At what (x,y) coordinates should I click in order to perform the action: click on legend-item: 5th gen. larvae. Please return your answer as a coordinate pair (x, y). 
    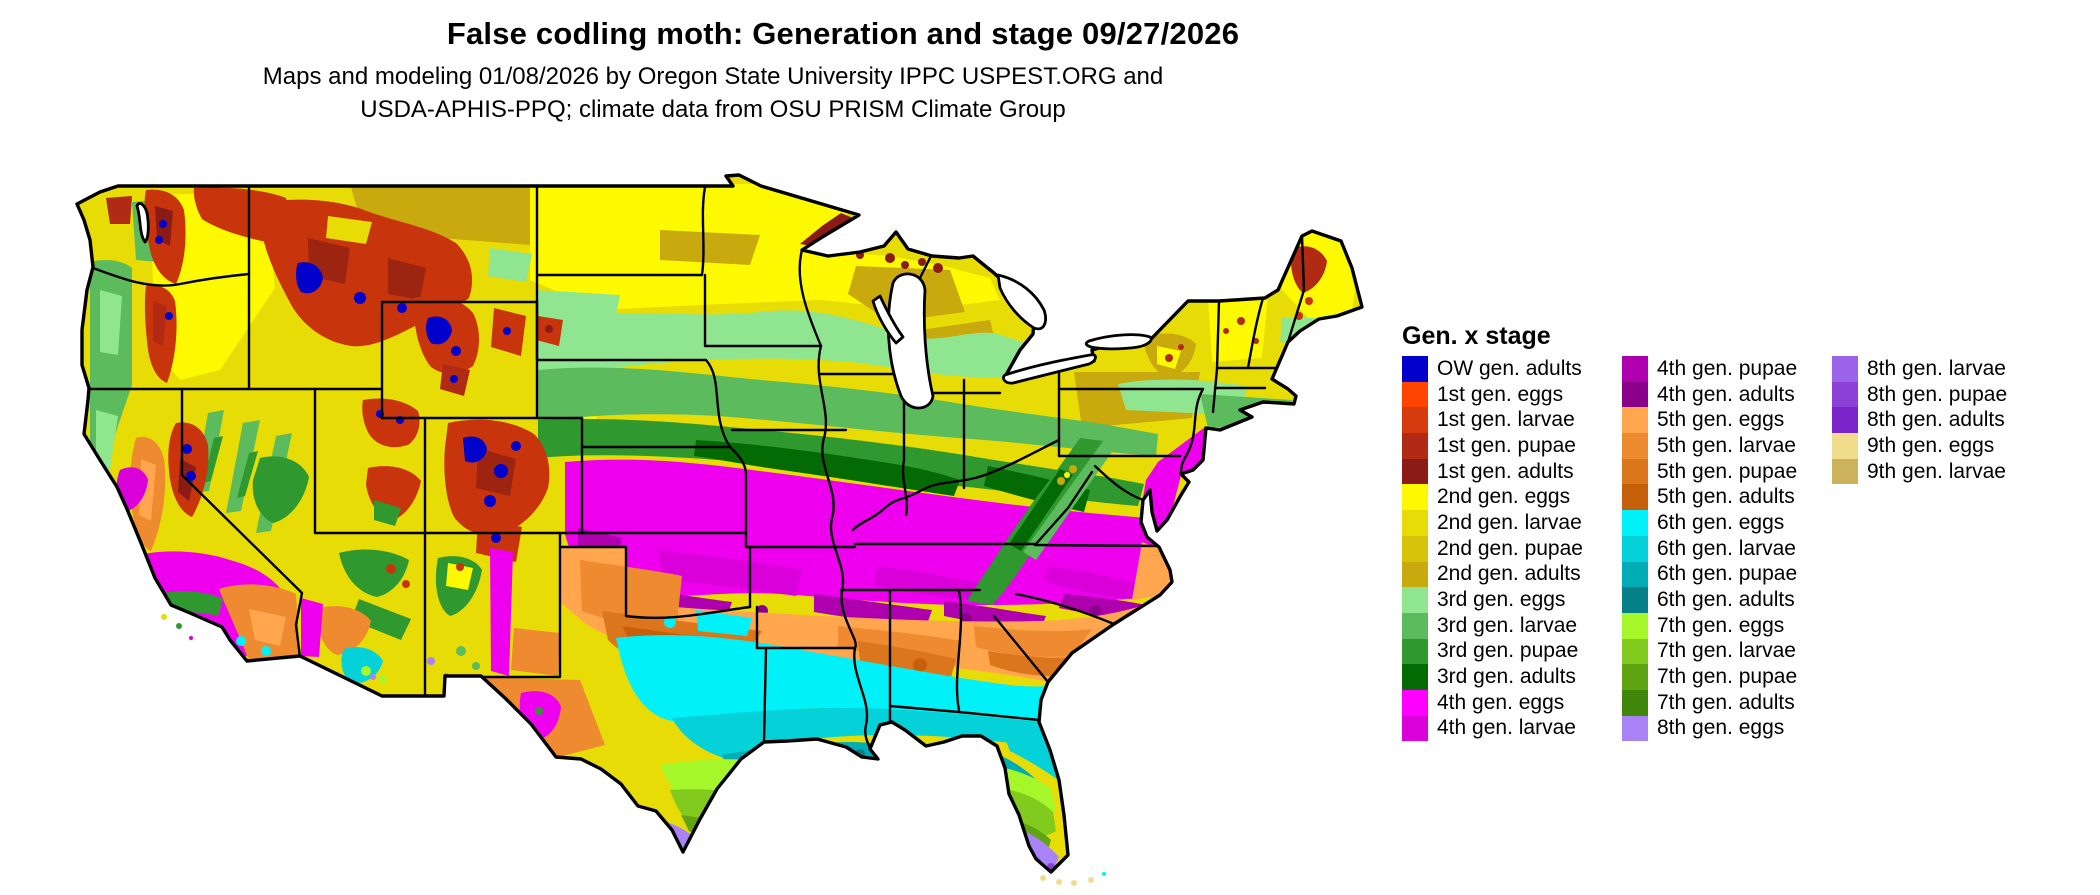
    Looking at the image, I should click on (1709, 446).